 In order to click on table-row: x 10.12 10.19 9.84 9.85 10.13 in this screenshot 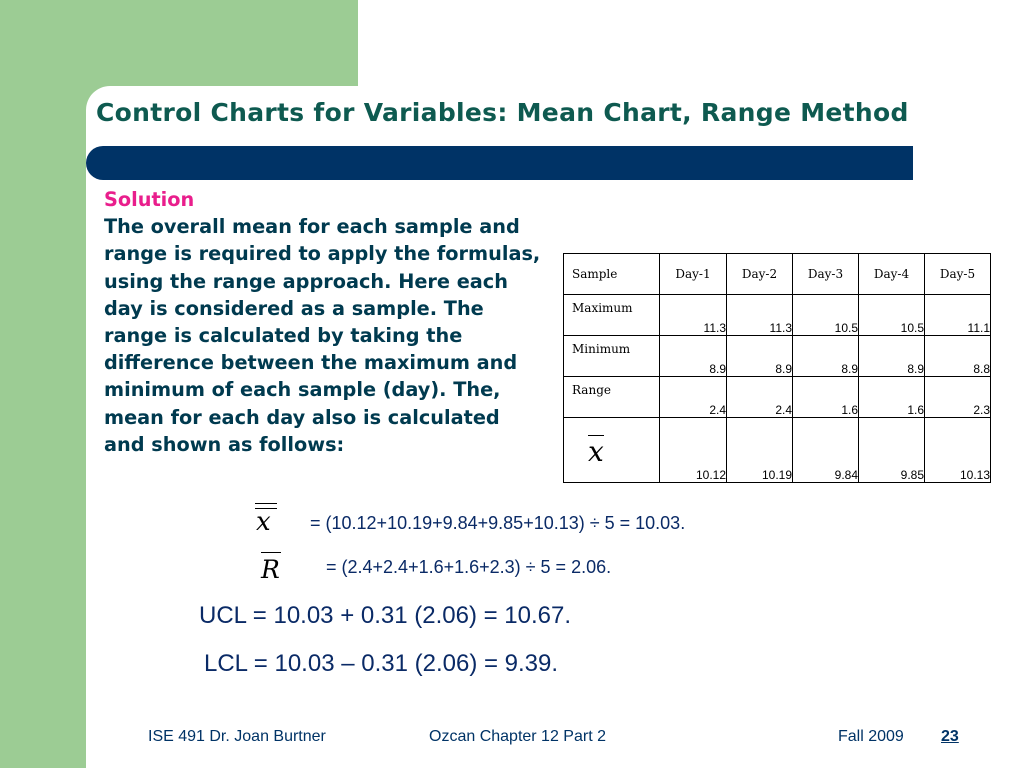, I will do `click(777, 450)`.